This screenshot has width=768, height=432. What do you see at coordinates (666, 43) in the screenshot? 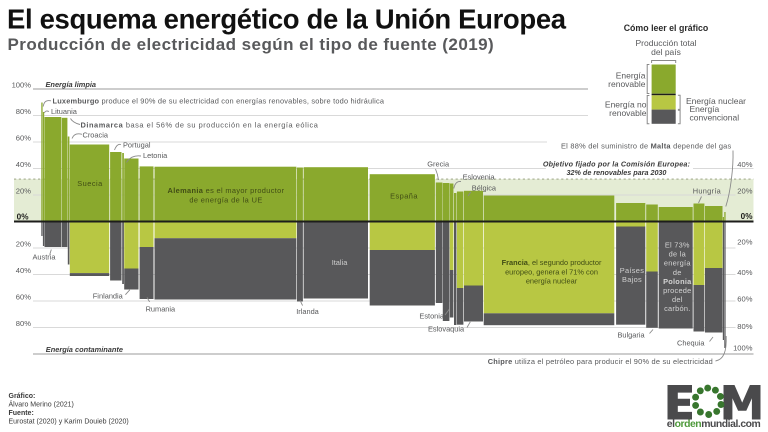
I see `svg-text: Producción total` at bounding box center [666, 43].